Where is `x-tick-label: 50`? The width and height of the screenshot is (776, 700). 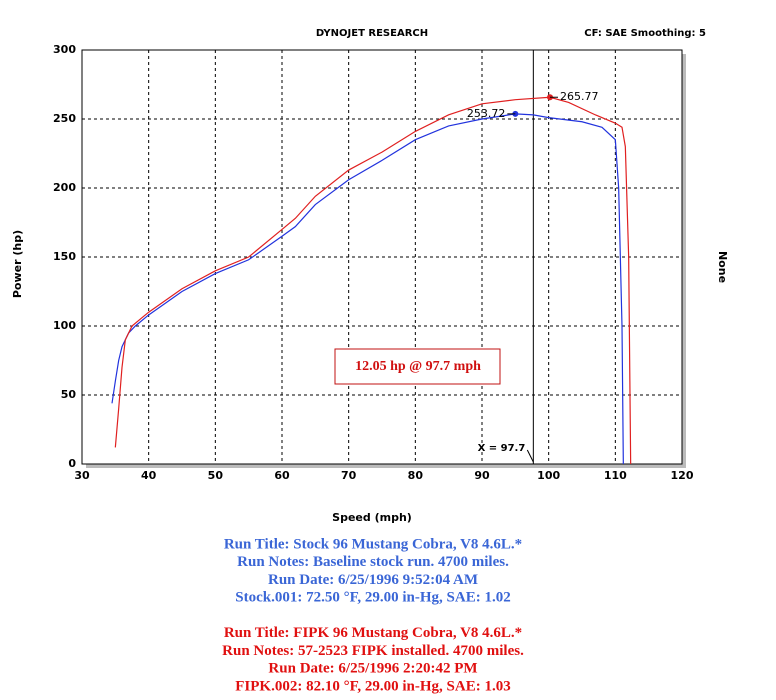
x-tick-label: 50 is located at coordinates (216, 475).